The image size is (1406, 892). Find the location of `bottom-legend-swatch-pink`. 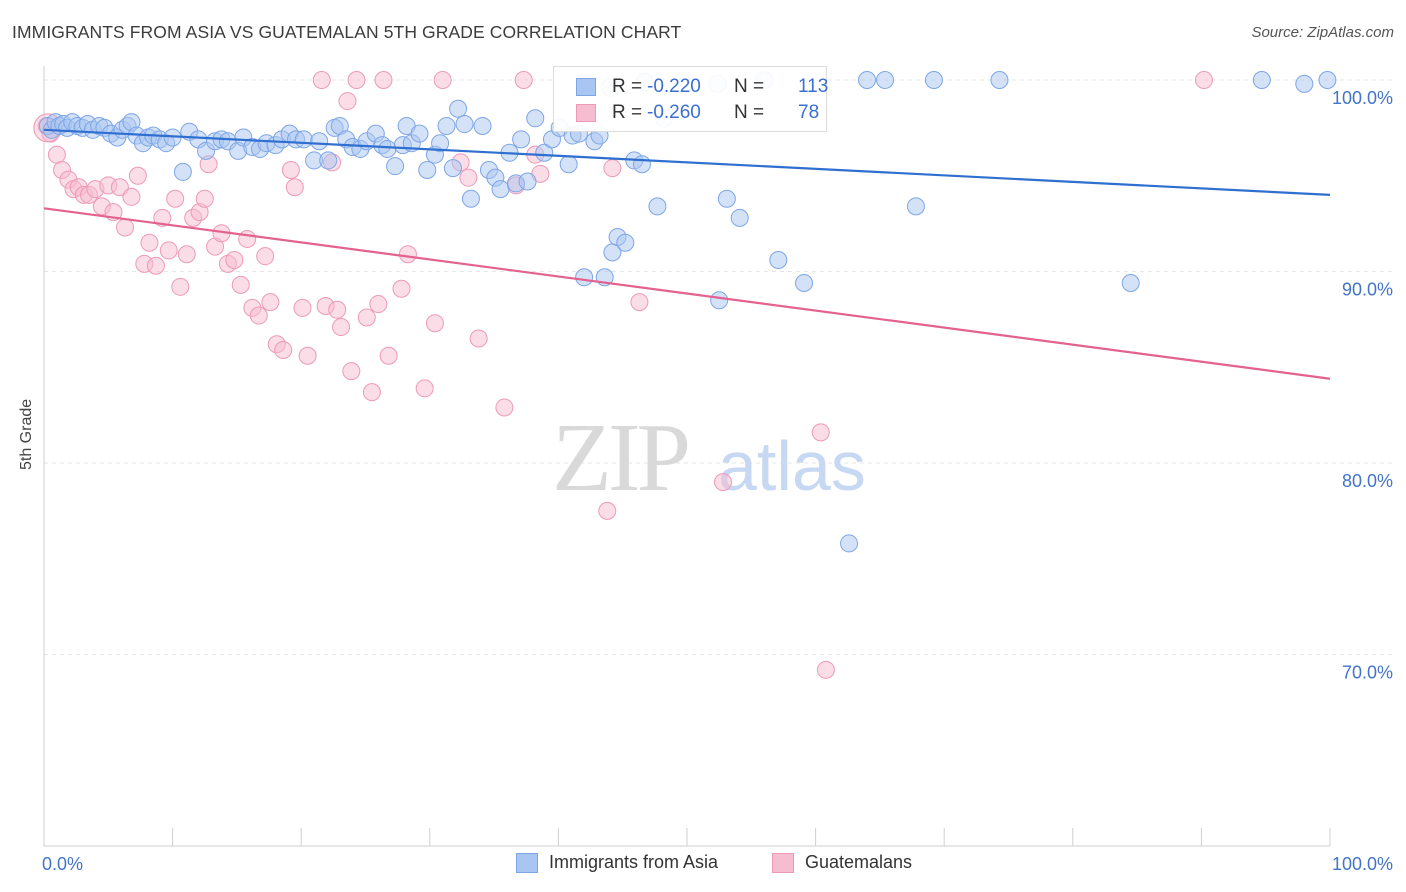

bottom-legend-swatch-pink is located at coordinates (783, 863).